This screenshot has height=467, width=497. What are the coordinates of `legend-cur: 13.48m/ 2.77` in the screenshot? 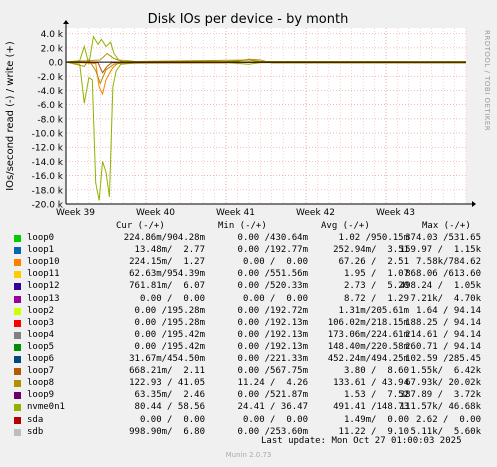 It's located at (169, 250).